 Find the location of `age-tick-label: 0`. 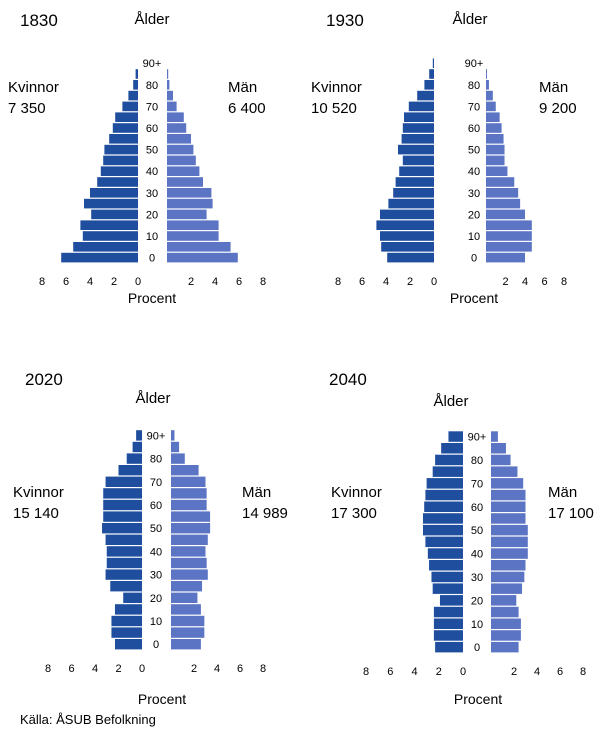

age-tick-label: 0 is located at coordinates (152, 259).